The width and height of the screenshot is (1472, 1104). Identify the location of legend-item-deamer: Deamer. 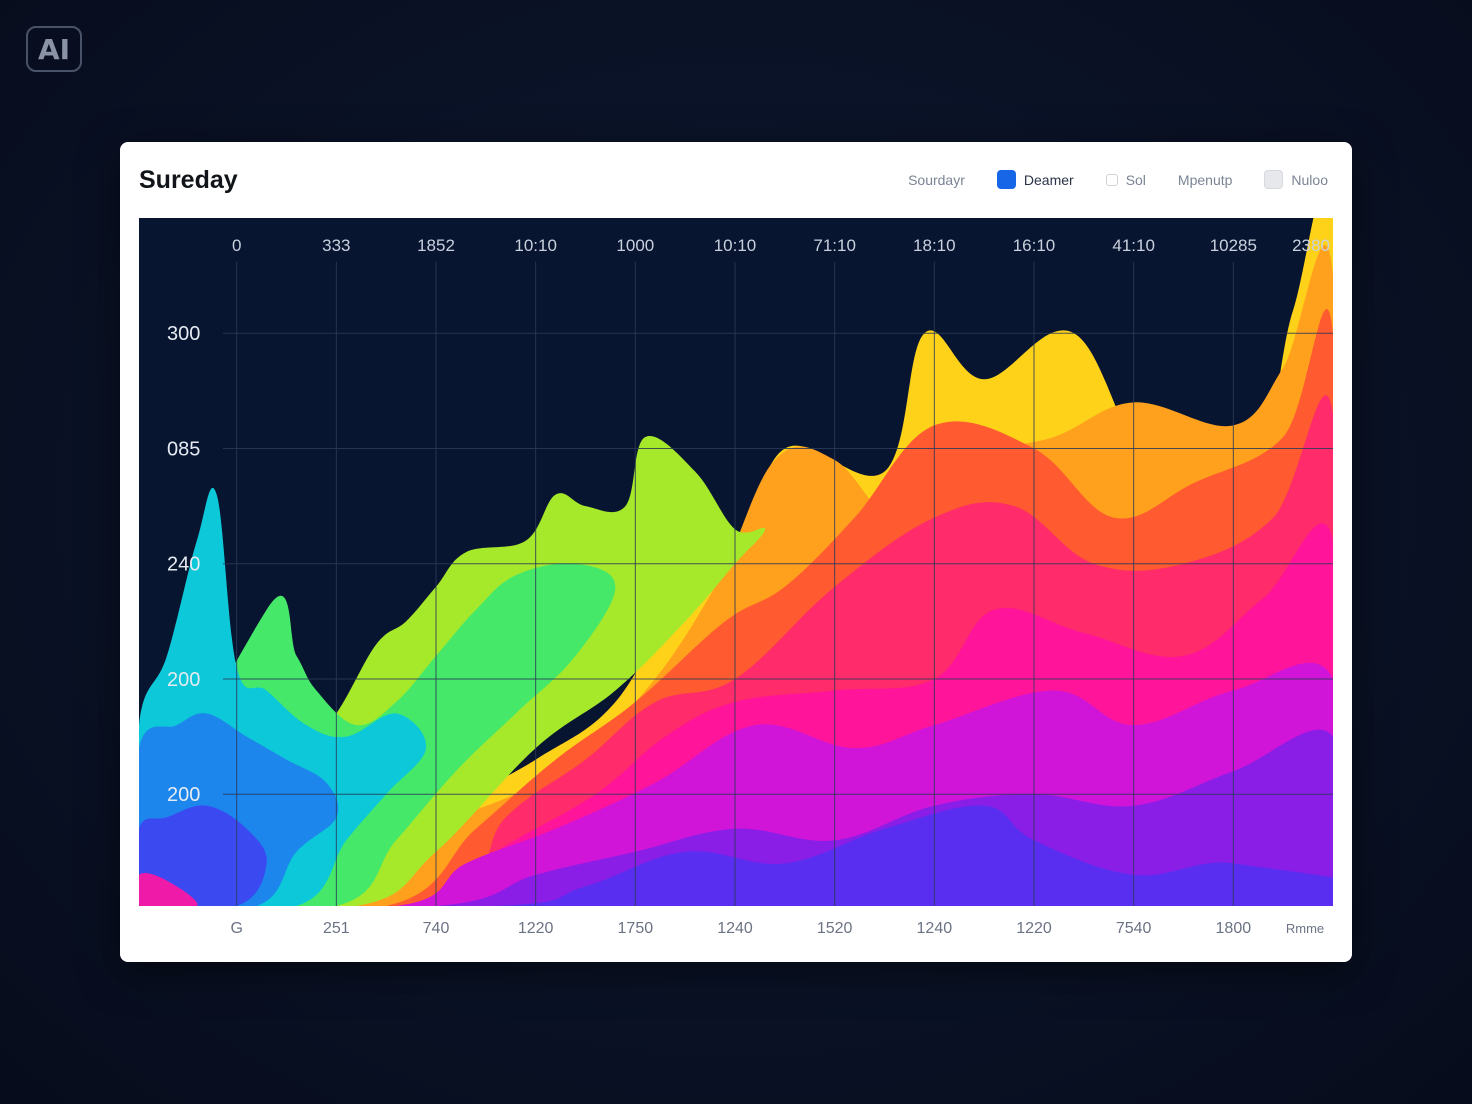
(1035, 179).